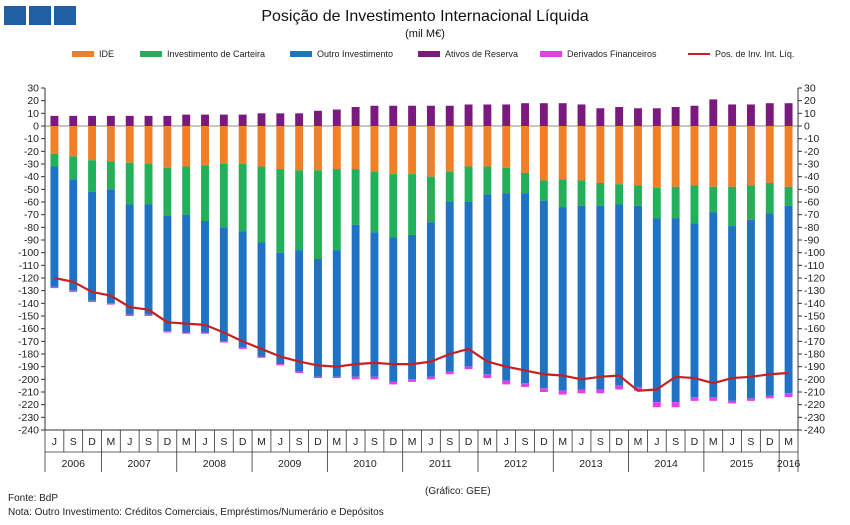  I want to click on y-tick-label-left: -10, so click(31, 139).